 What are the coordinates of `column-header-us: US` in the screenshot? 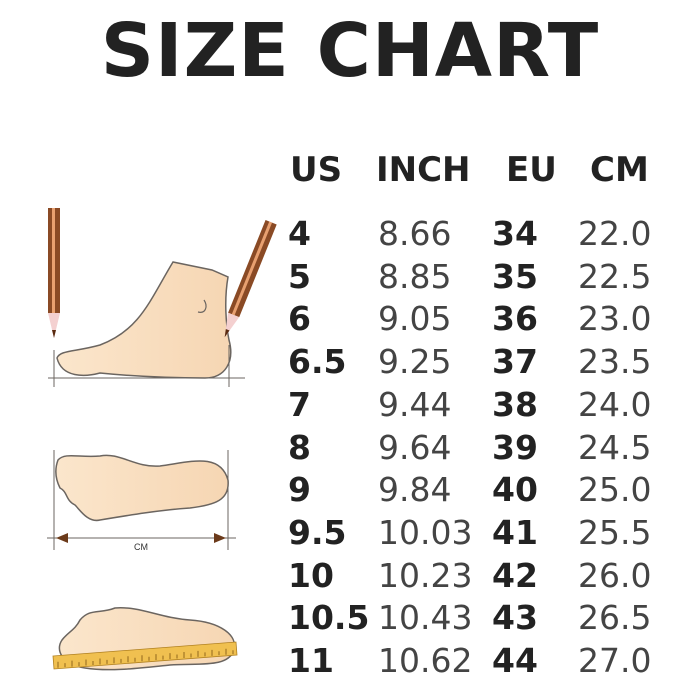 It's located at (316, 170).